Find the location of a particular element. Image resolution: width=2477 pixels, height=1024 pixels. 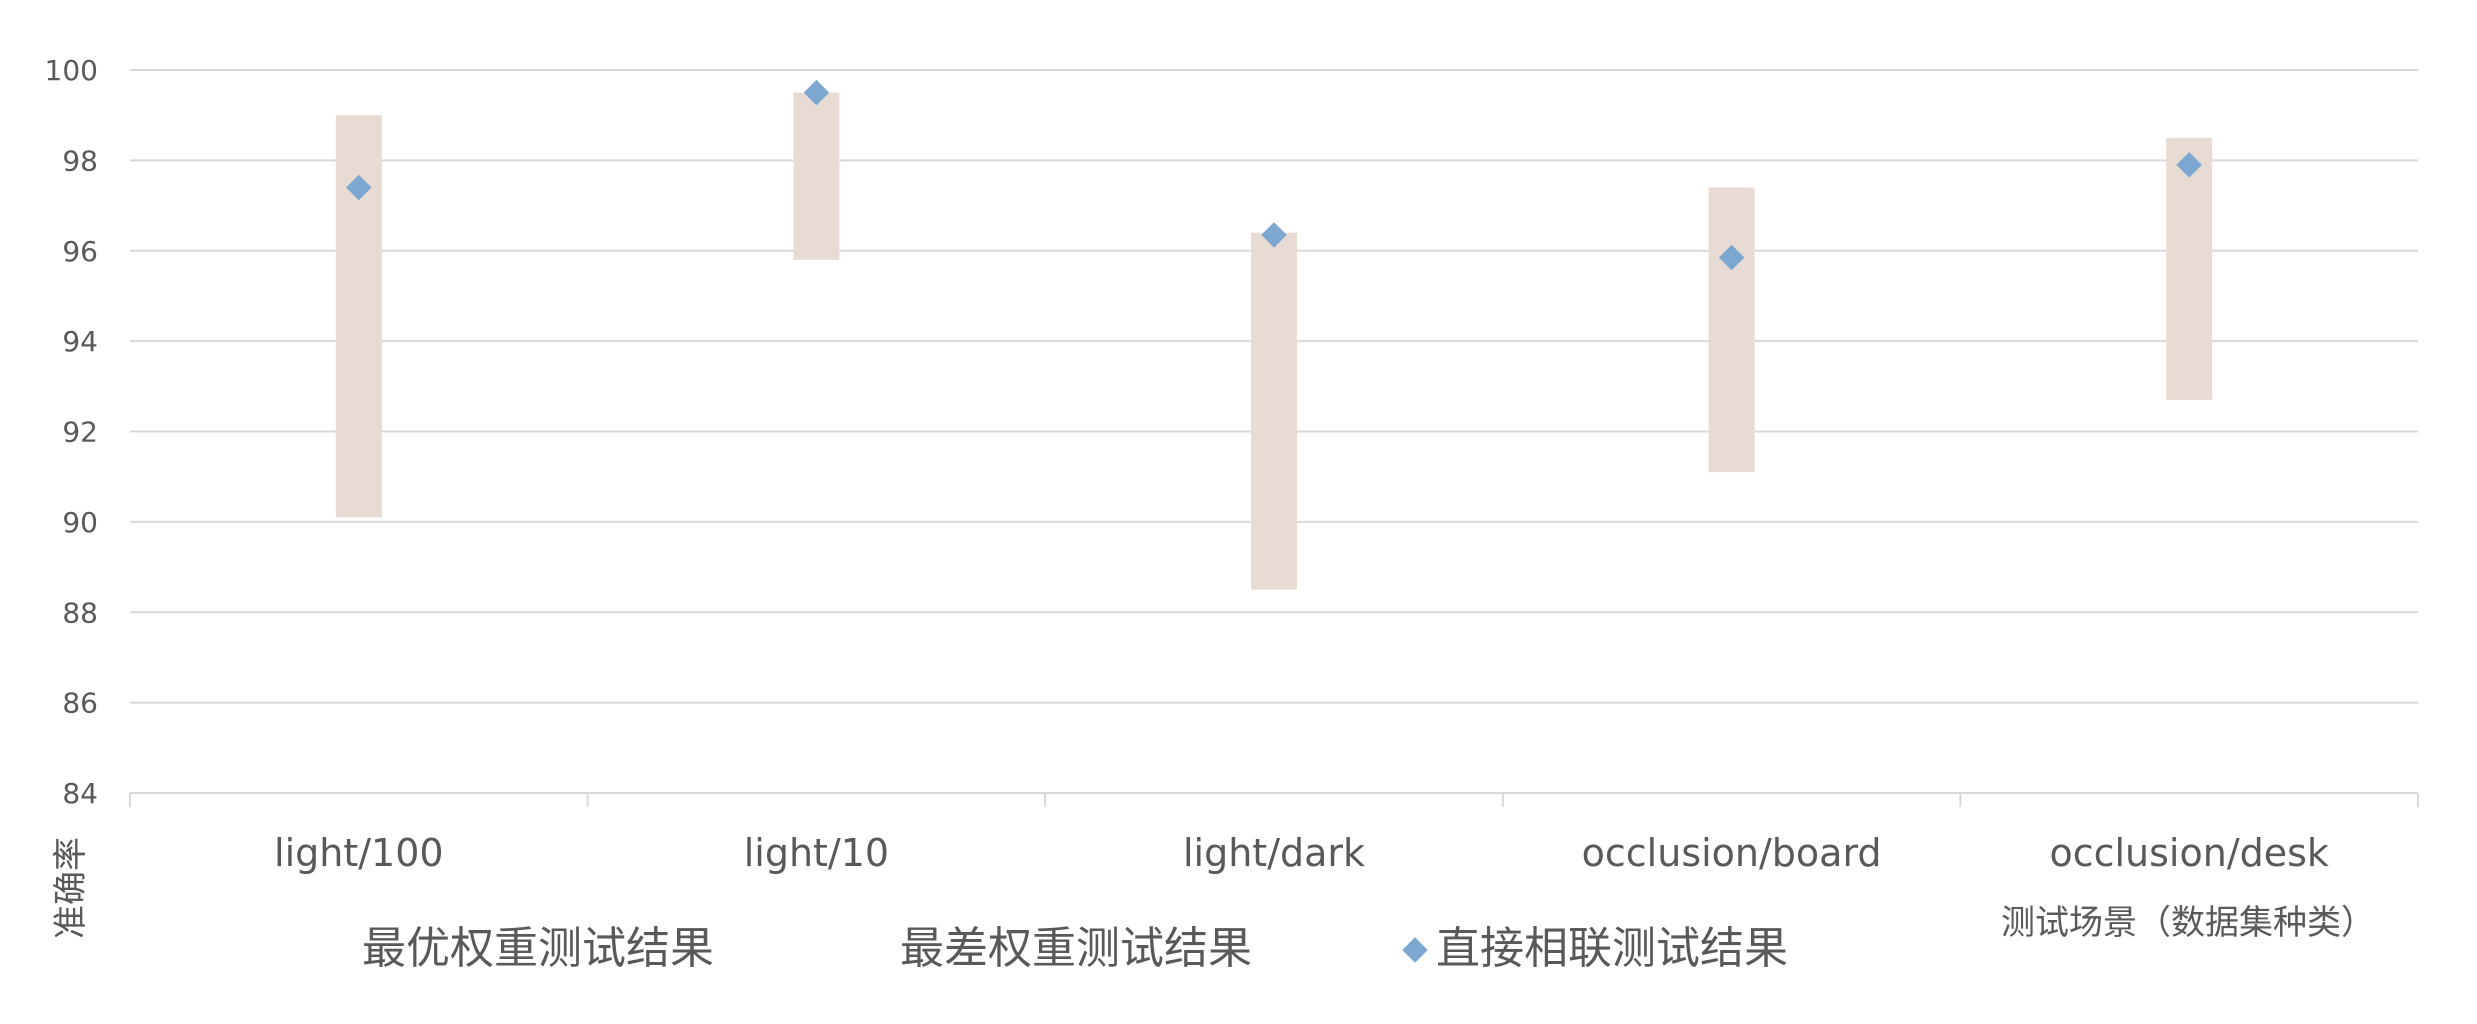

legend-label-best-weight: 最优权重测试结果 is located at coordinates (538, 948).